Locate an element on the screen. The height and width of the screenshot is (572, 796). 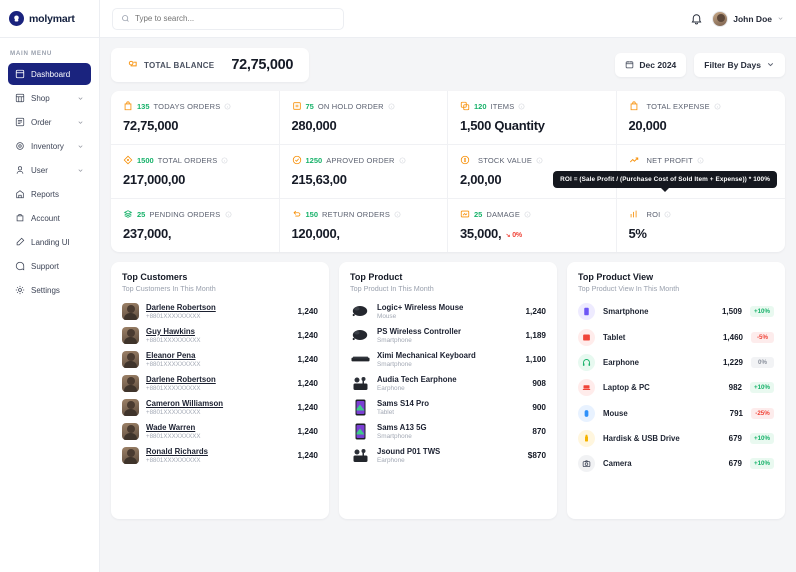
search-box is located at coordinates (228, 18).